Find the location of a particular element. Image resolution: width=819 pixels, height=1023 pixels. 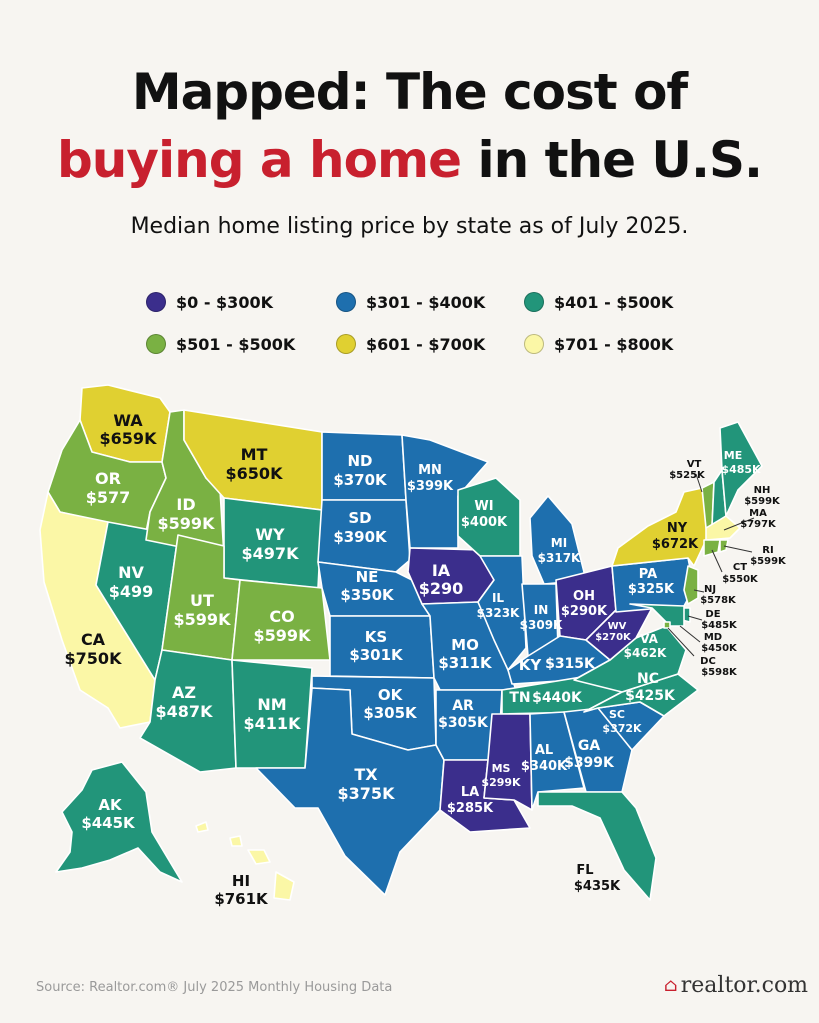

label-SC: SC$372K is located at coordinates (622, 721).